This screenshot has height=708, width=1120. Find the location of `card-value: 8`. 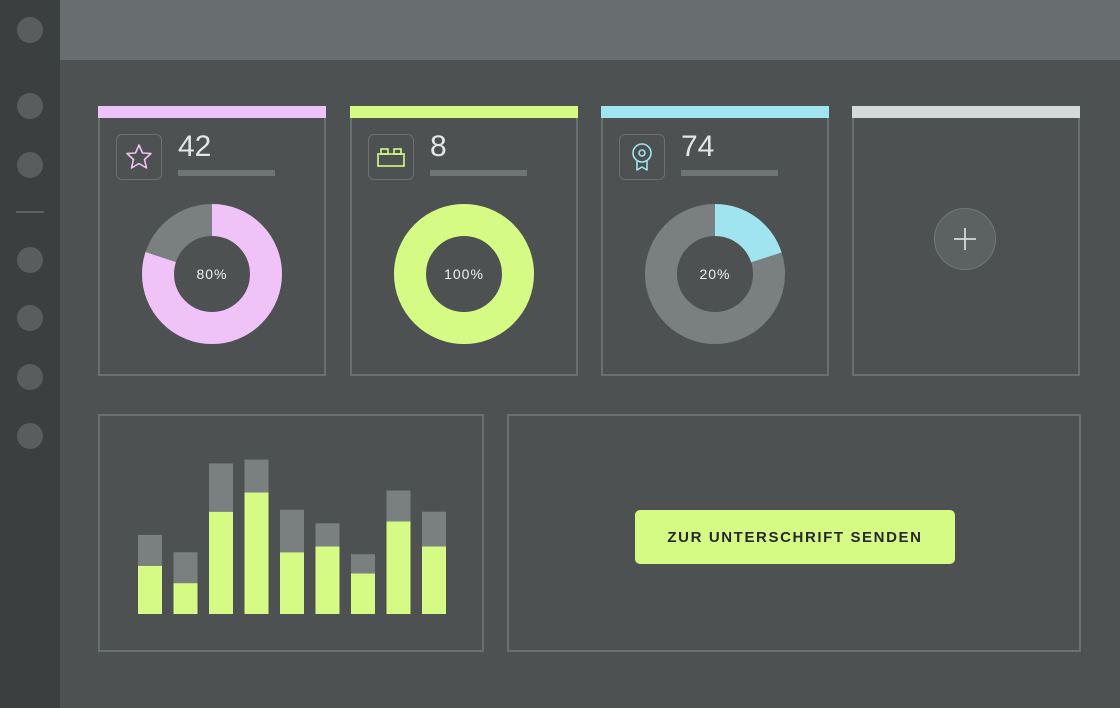

card-value: 8 is located at coordinates (438, 146).